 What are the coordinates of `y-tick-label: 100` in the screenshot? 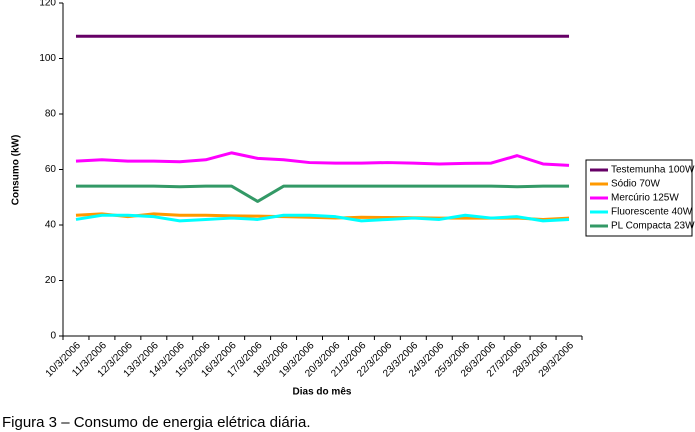 It's located at (47, 58).